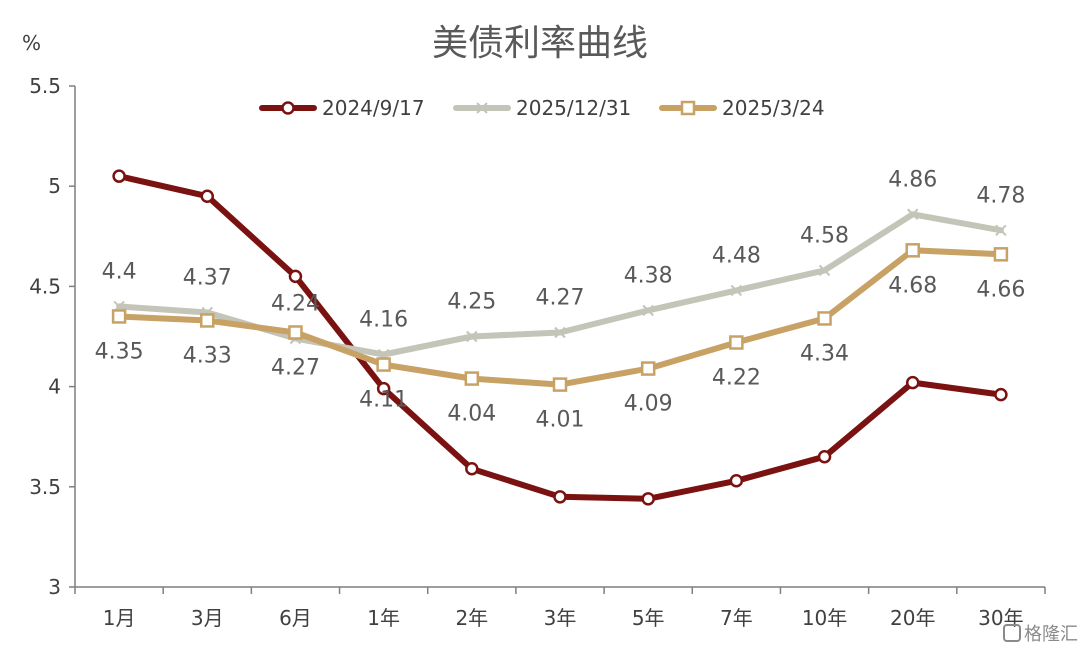  I want to click on x-tick-label: 6月, so click(295, 618).